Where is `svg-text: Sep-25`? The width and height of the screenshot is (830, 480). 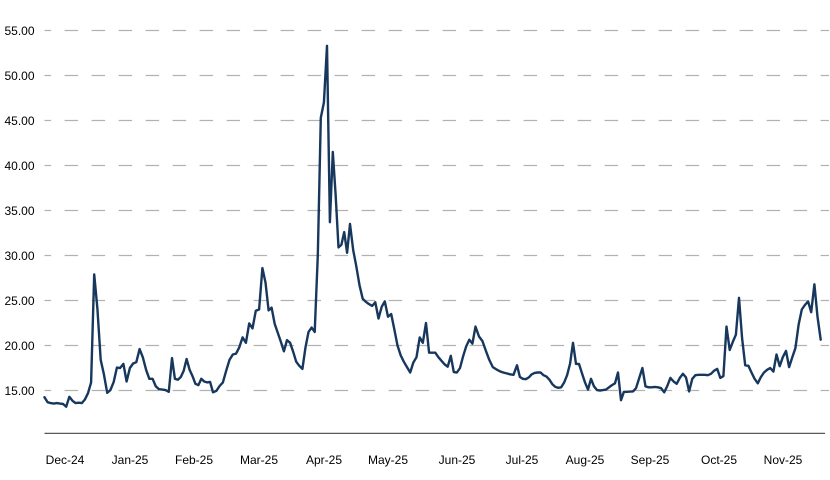 svg-text: Sep-25 is located at coordinates (650, 460).